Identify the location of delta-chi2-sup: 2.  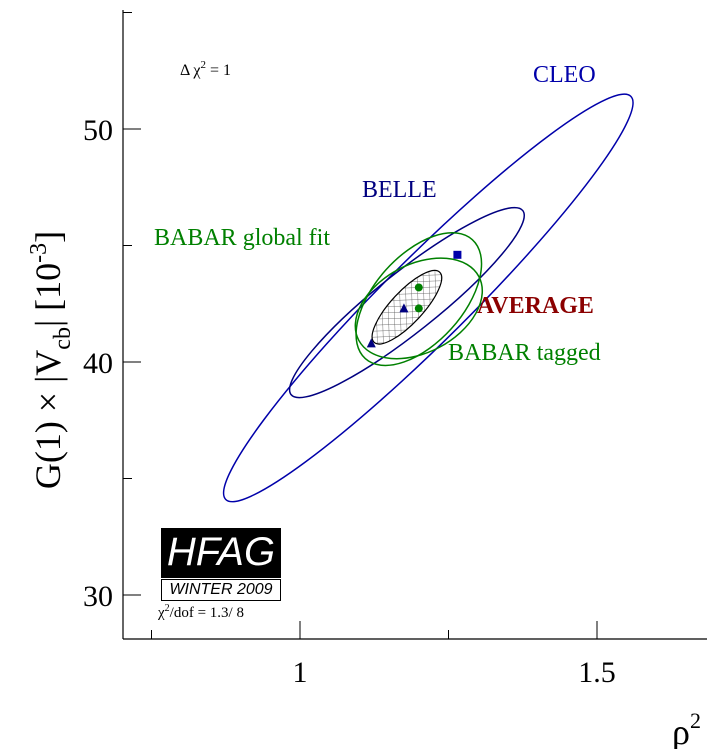
(204, 65).